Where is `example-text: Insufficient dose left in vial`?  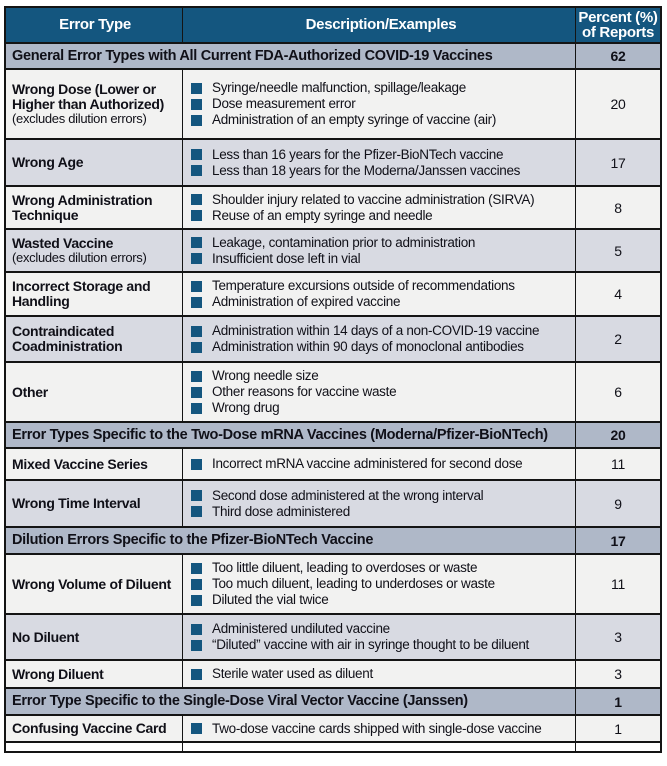 example-text: Insufficient dose left in vial is located at coordinates (286, 258).